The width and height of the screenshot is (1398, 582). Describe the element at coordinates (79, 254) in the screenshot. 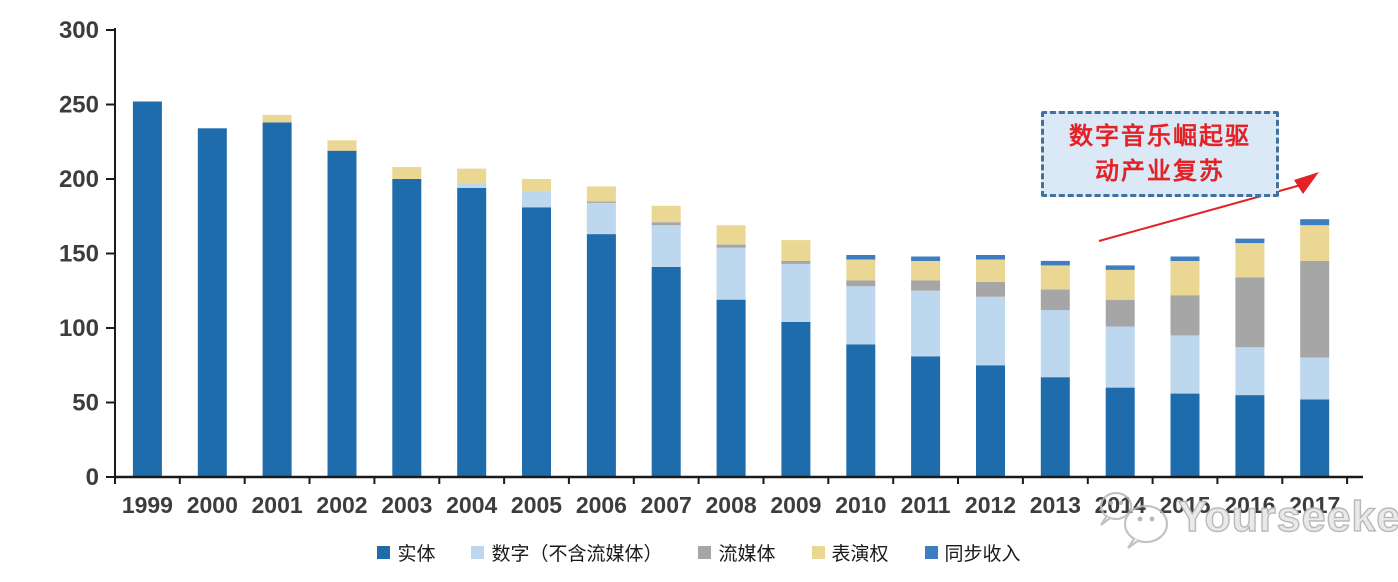

I see `y-axis-tick-label: 150` at that location.